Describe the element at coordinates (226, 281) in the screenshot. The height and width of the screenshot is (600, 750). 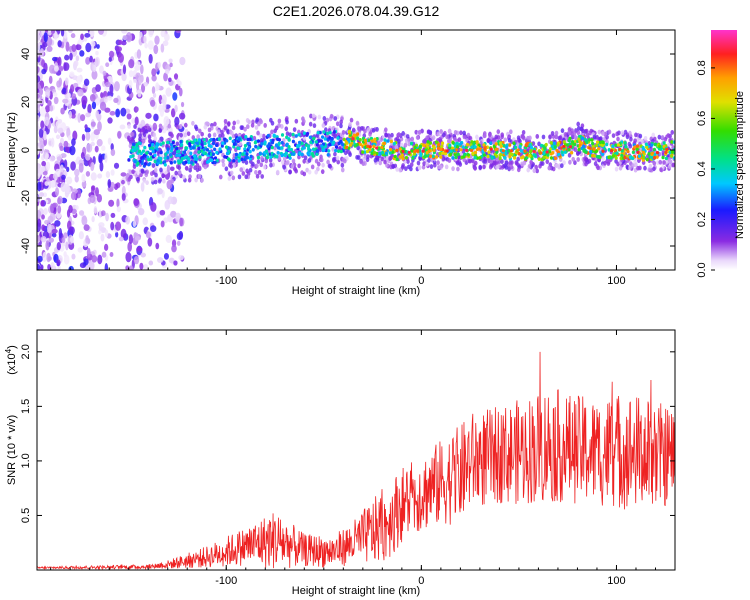
I see `spectrogram-x-tick-label: -100` at that location.